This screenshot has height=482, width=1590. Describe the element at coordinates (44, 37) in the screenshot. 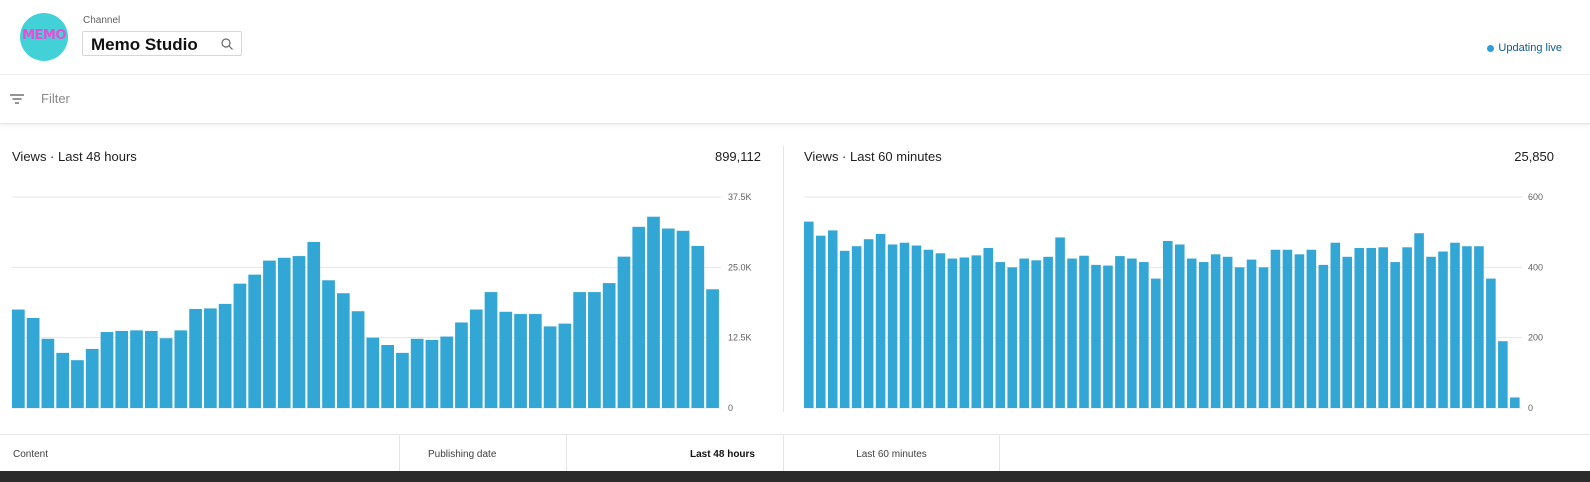

I see `channel-avatar: MEMO` at that location.